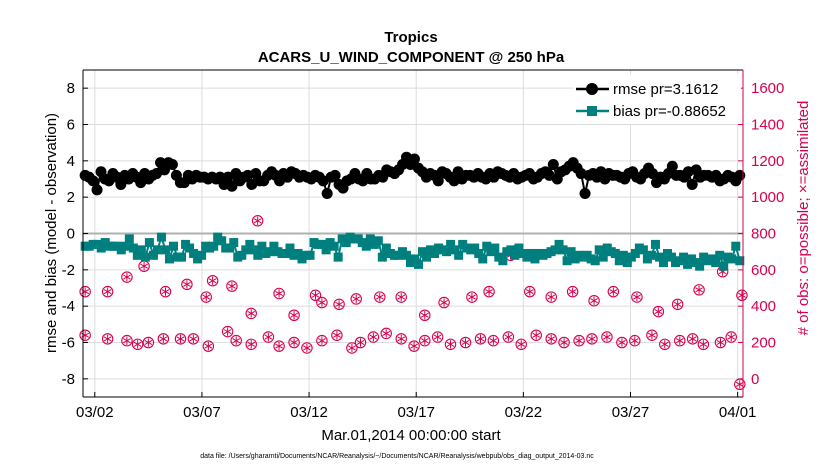 The width and height of the screenshot is (830, 470). What do you see at coordinates (665, 89) in the screenshot?
I see `legend-rmse-label: rmse pr=3.1612` at bounding box center [665, 89].